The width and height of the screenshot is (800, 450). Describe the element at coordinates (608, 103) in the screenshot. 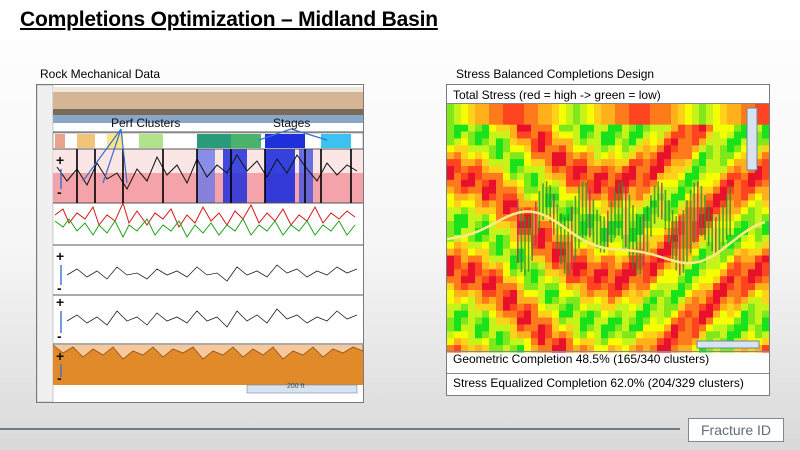

I see `title-separator` at that location.